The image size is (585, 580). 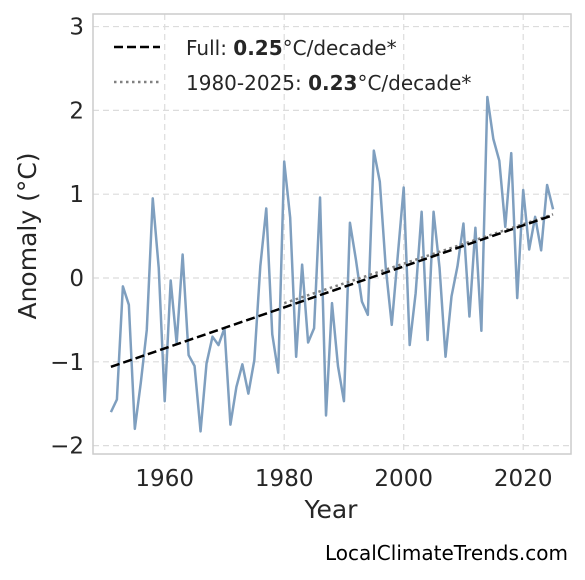 What do you see at coordinates (331, 509) in the screenshot?
I see `x-axis-title: Year` at bounding box center [331, 509].